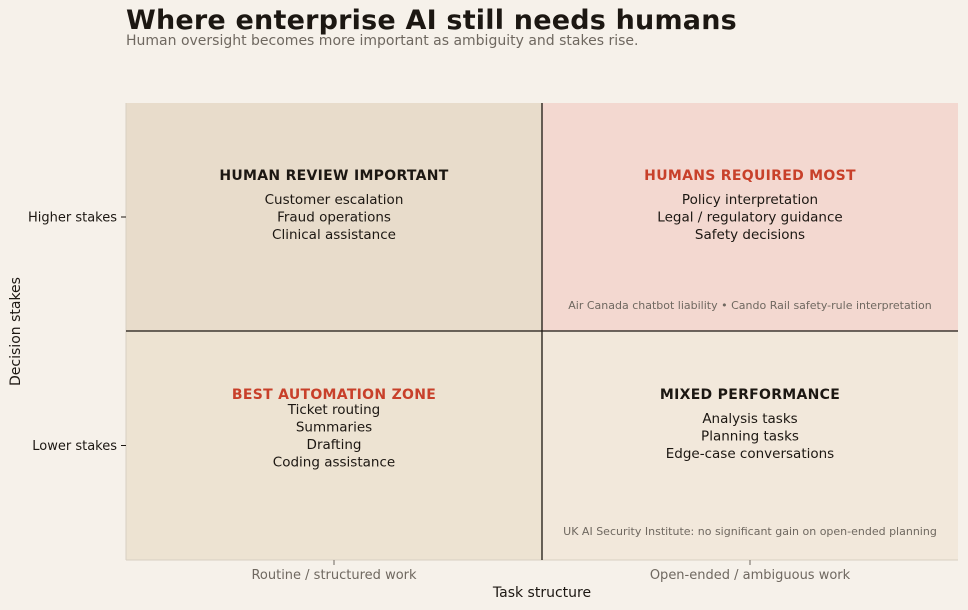 This screenshot has height=610, width=968. I want to click on x-axis-label: Task structure, so click(541, 593).